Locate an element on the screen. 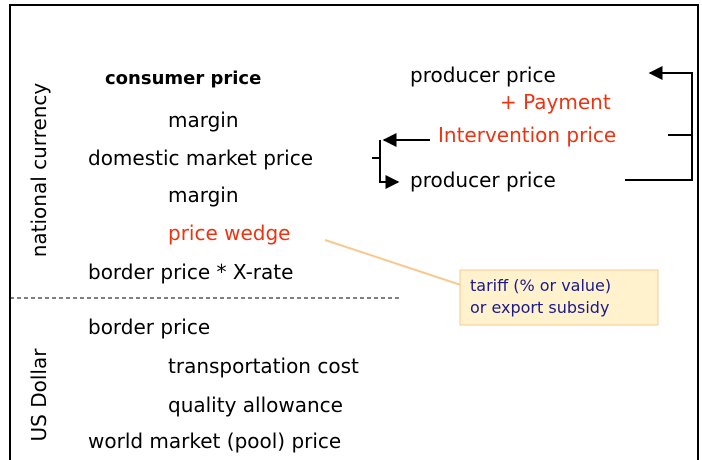 The height and width of the screenshot is (460, 702). axis-label: national currency is located at coordinates (39, 170).